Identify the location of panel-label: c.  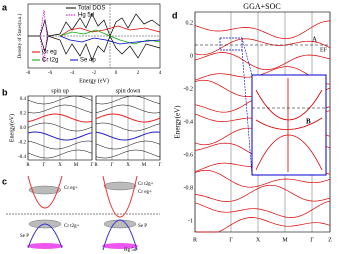
(4, 181).